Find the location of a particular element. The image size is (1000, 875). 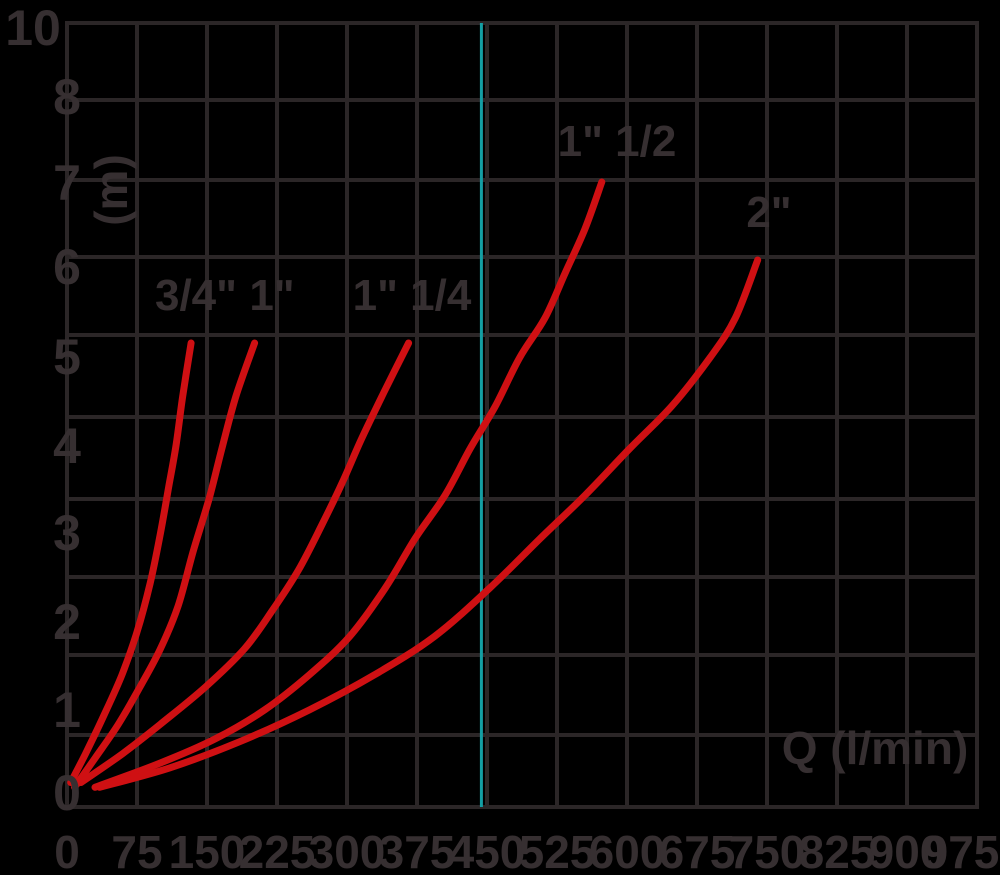

y-tick-label: 0 is located at coordinates (67, 793).